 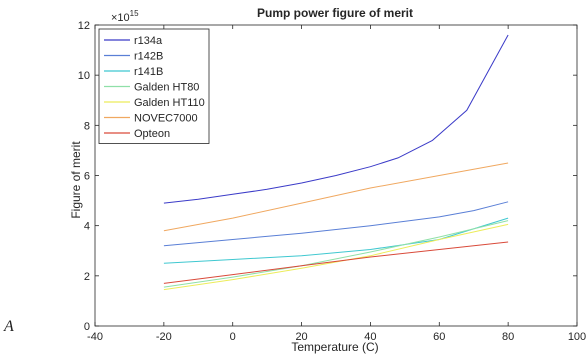 What do you see at coordinates (166, 119) in the screenshot?
I see `legend-label: NOVEC7000` at bounding box center [166, 119].